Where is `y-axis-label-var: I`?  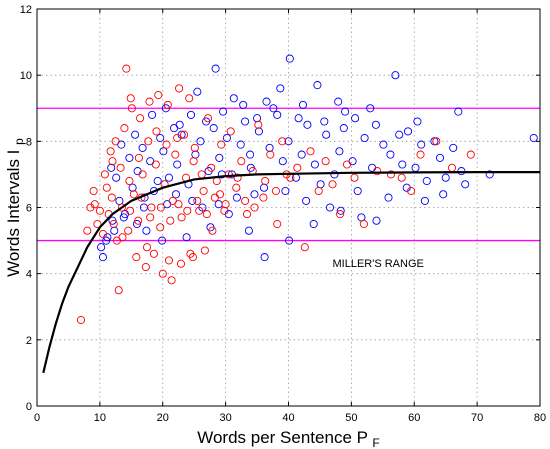 y-axis-label-var: I is located at coordinates (13, 152).